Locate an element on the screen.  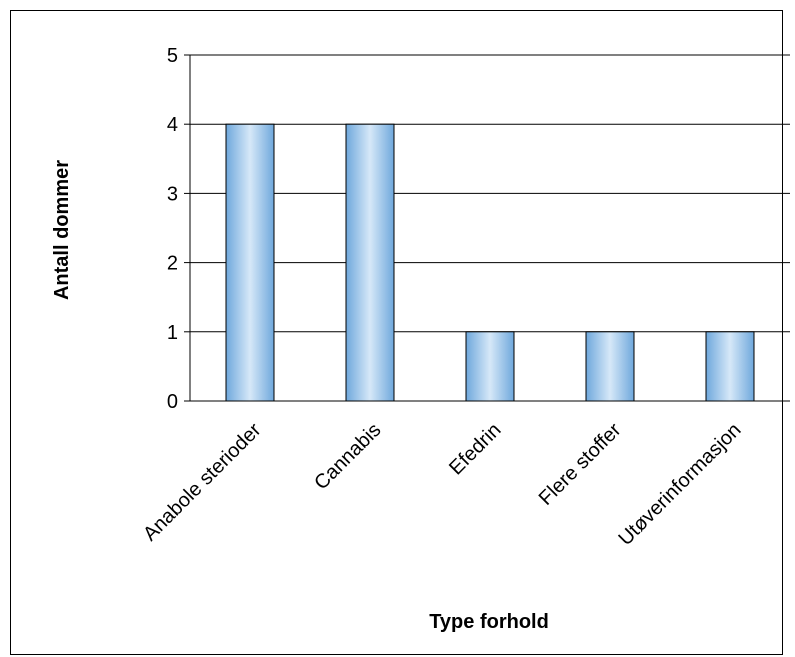
x-tick-label: Efedrin is located at coordinates (475, 449).